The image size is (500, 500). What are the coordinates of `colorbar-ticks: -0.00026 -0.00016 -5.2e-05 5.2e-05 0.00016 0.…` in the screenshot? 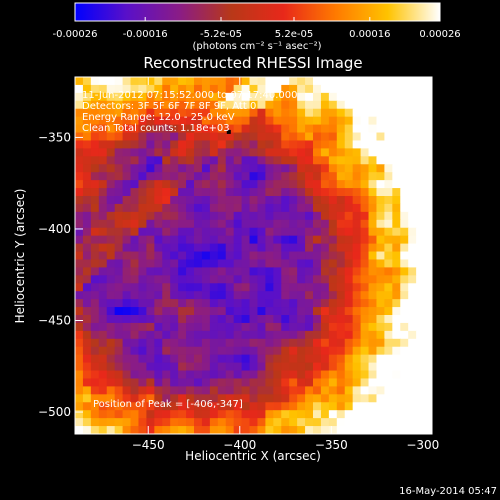 It's located at (257, 28).